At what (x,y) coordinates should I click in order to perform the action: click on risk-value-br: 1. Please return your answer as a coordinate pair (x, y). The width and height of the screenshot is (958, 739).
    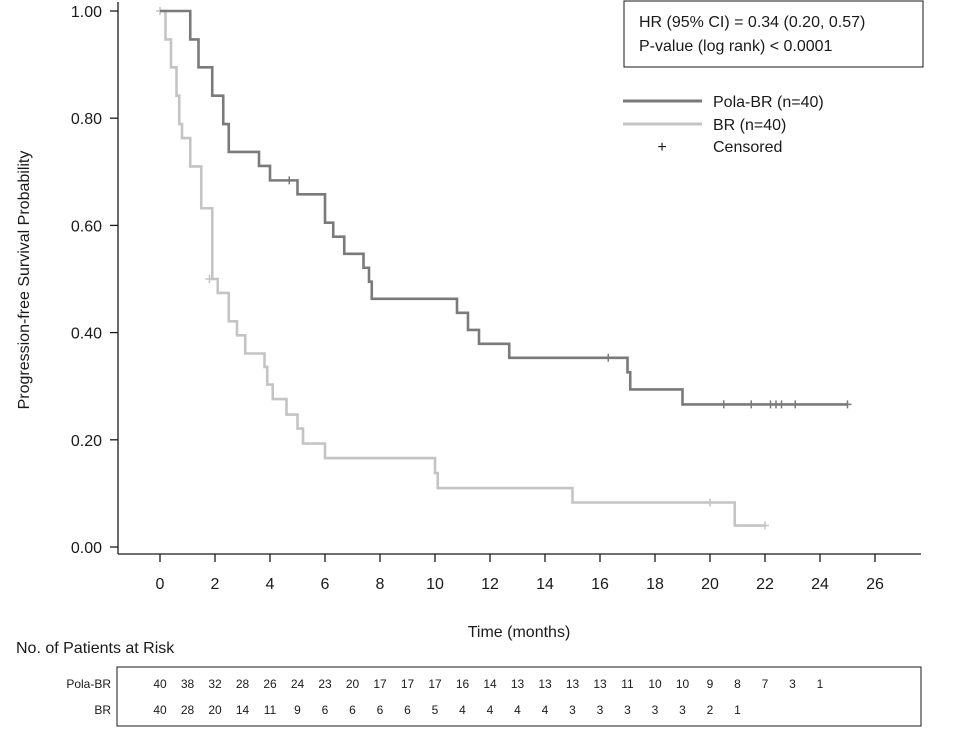
    Looking at the image, I should click on (737, 710).